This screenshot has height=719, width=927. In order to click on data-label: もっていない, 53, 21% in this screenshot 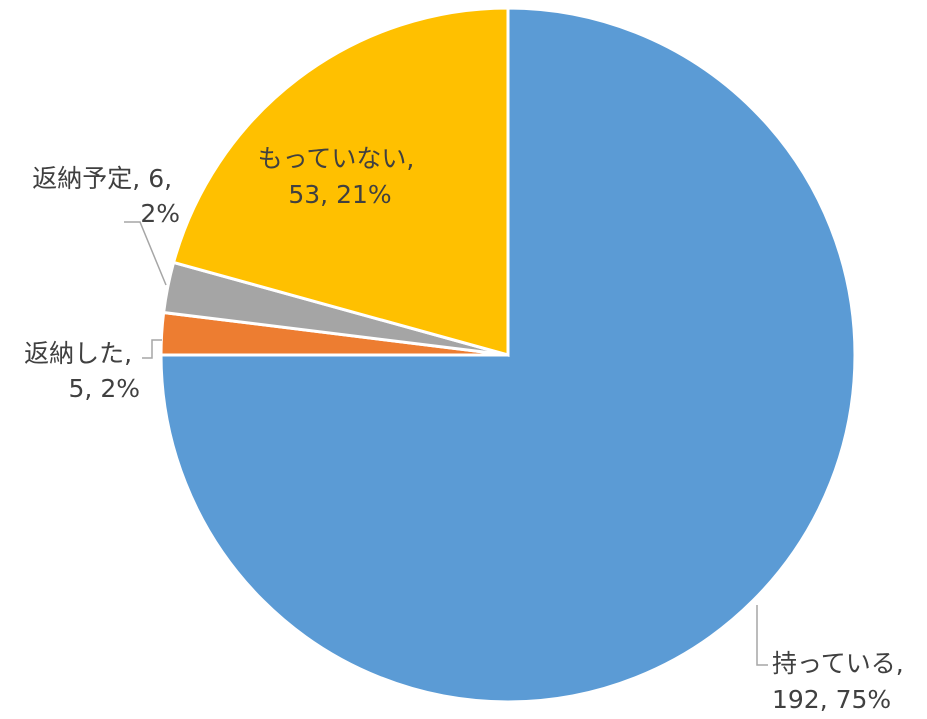, I will do `click(340, 176)`.